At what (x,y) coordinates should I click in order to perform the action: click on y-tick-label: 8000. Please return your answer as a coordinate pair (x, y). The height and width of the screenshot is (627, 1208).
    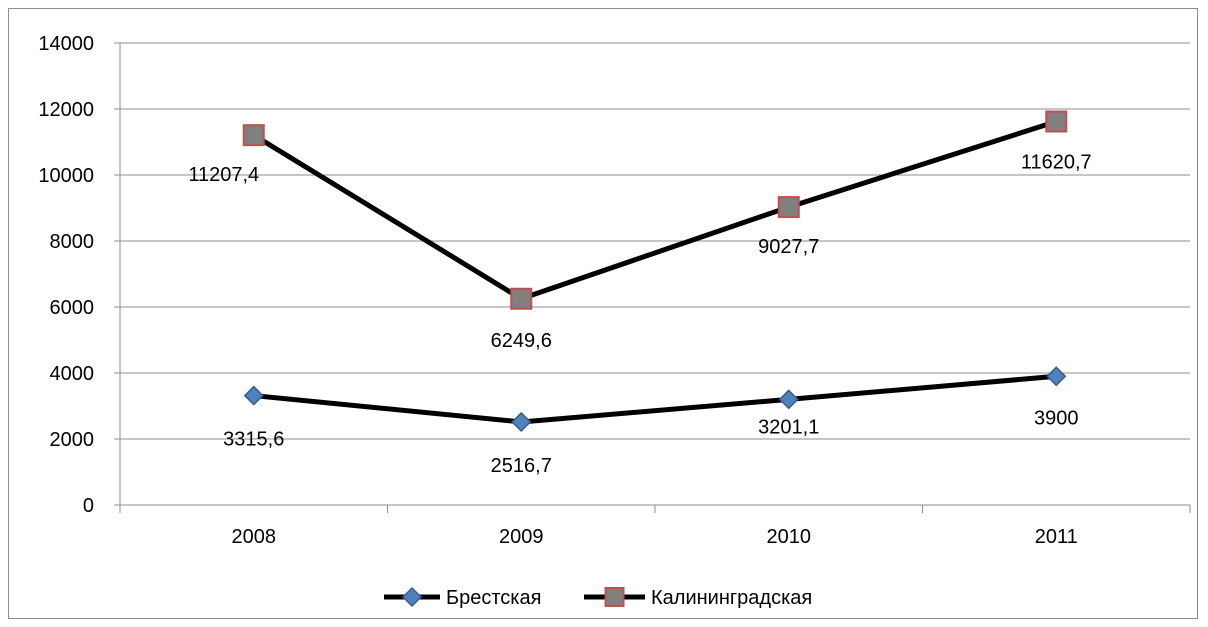
    Looking at the image, I should click on (72, 242).